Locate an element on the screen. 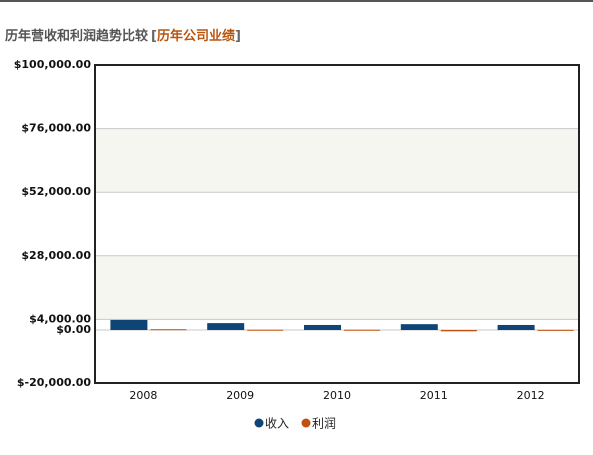 This screenshot has height=455, width=593. y-tick-label: $76,000.00 is located at coordinates (56, 128).